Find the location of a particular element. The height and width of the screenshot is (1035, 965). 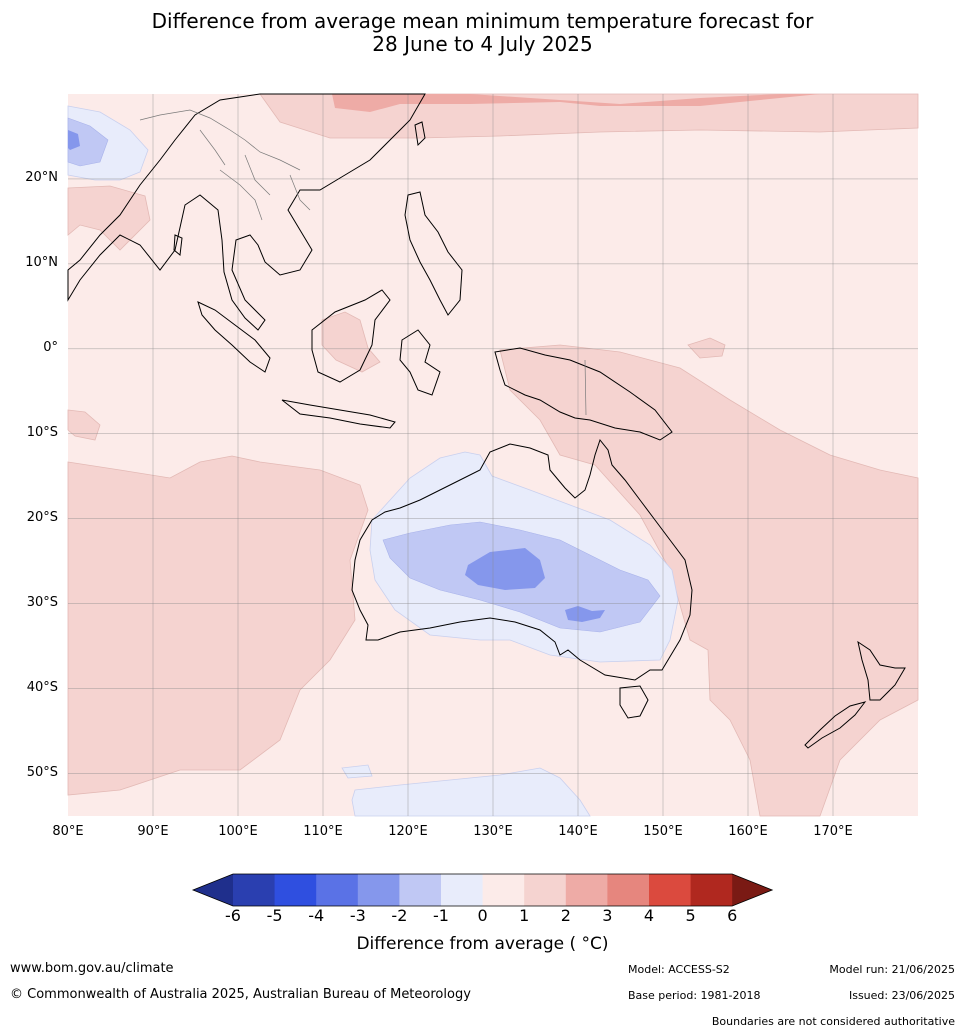

taiwan-coastline is located at coordinates (420, 134).